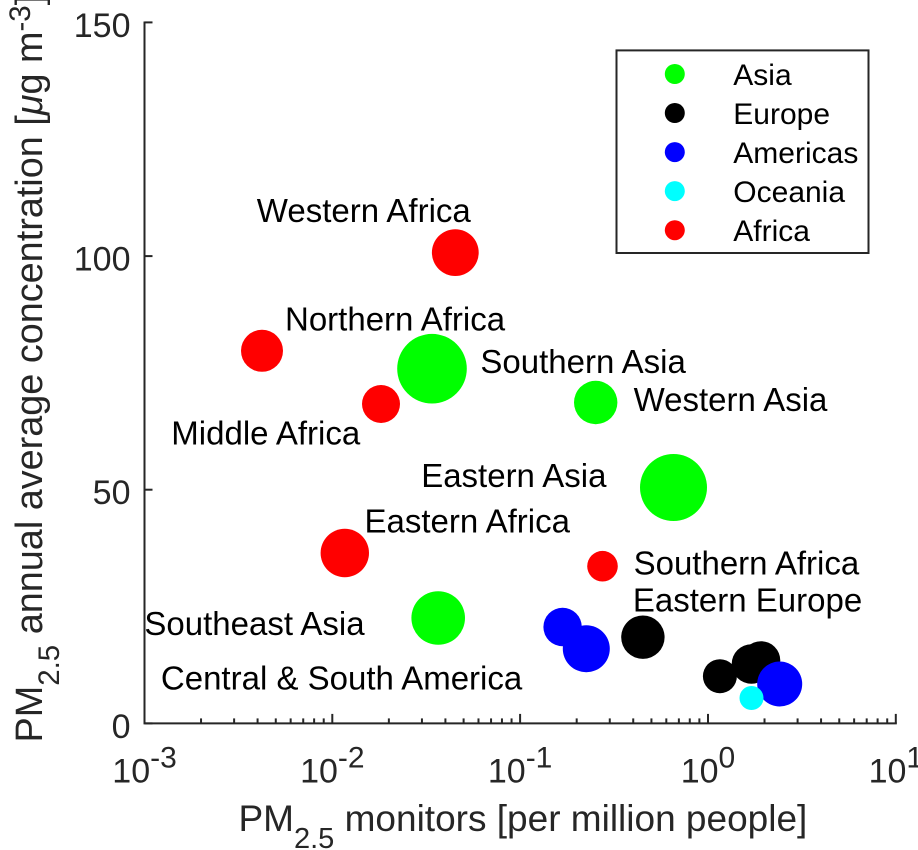  I want to click on svg-text: Northern Africa, so click(395, 318).